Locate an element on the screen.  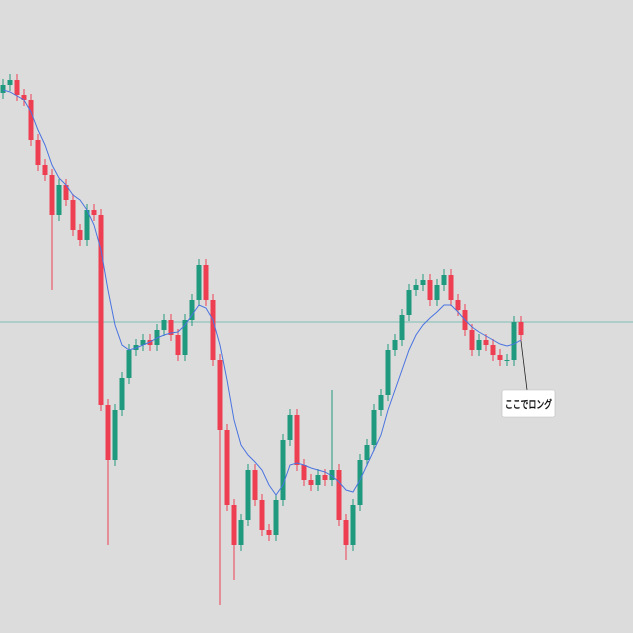
annotation-text: ここでロング is located at coordinates (528, 404).